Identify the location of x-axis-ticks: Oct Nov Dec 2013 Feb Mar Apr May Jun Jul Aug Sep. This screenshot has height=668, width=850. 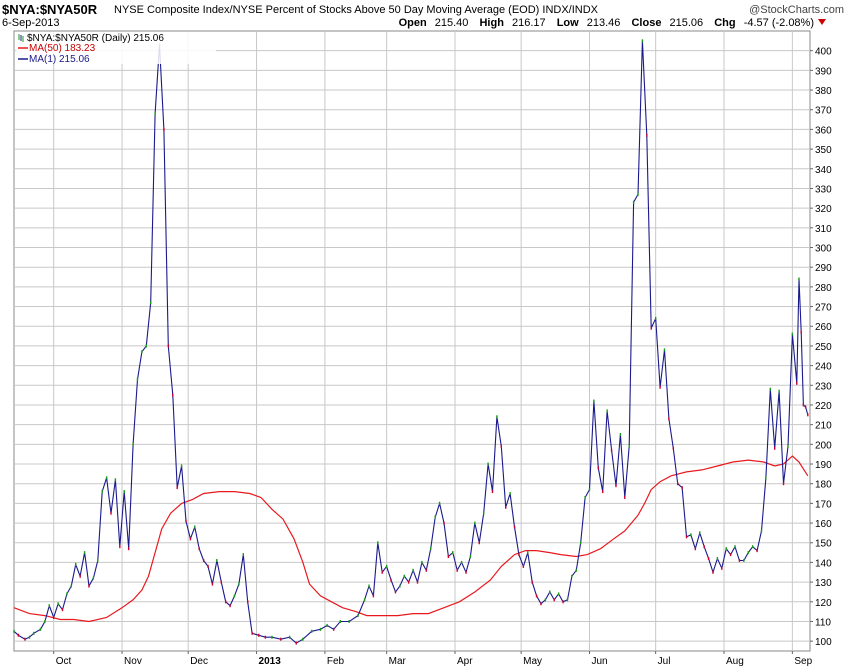
(433, 659).